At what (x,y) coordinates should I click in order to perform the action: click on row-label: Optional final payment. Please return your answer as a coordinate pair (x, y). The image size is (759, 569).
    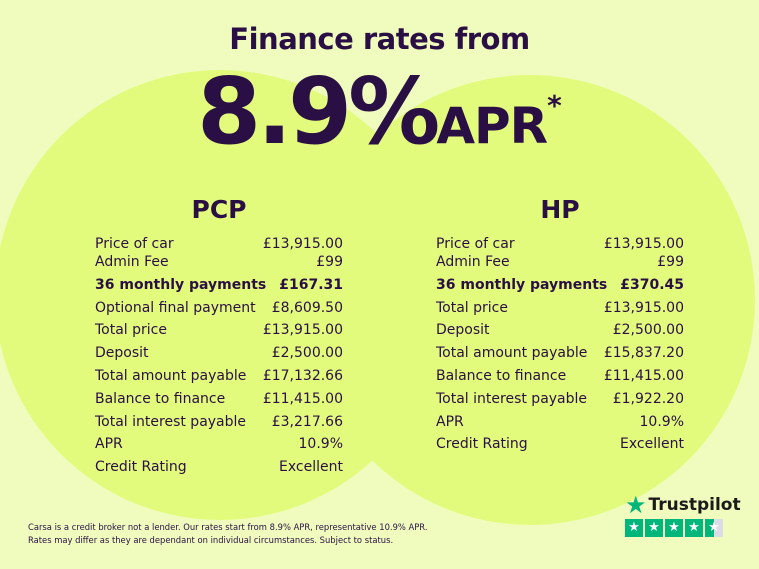
    Looking at the image, I should click on (175, 307).